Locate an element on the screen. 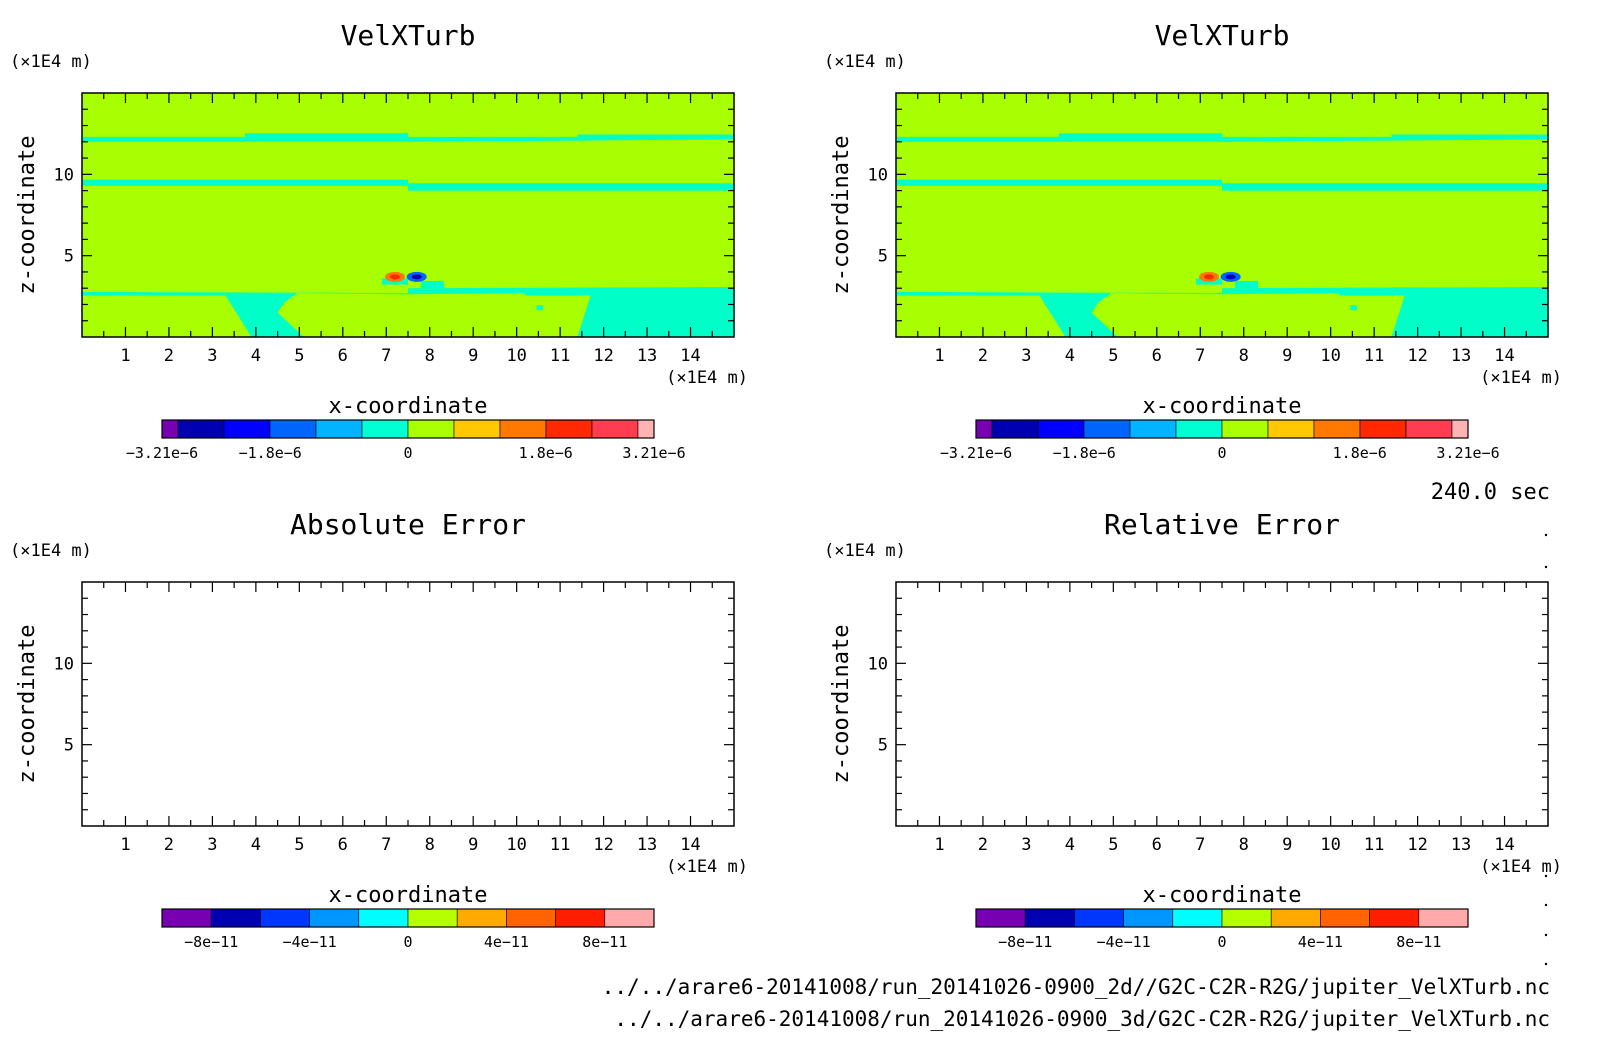  colorbar-label: 8e−11 is located at coordinates (604, 942).